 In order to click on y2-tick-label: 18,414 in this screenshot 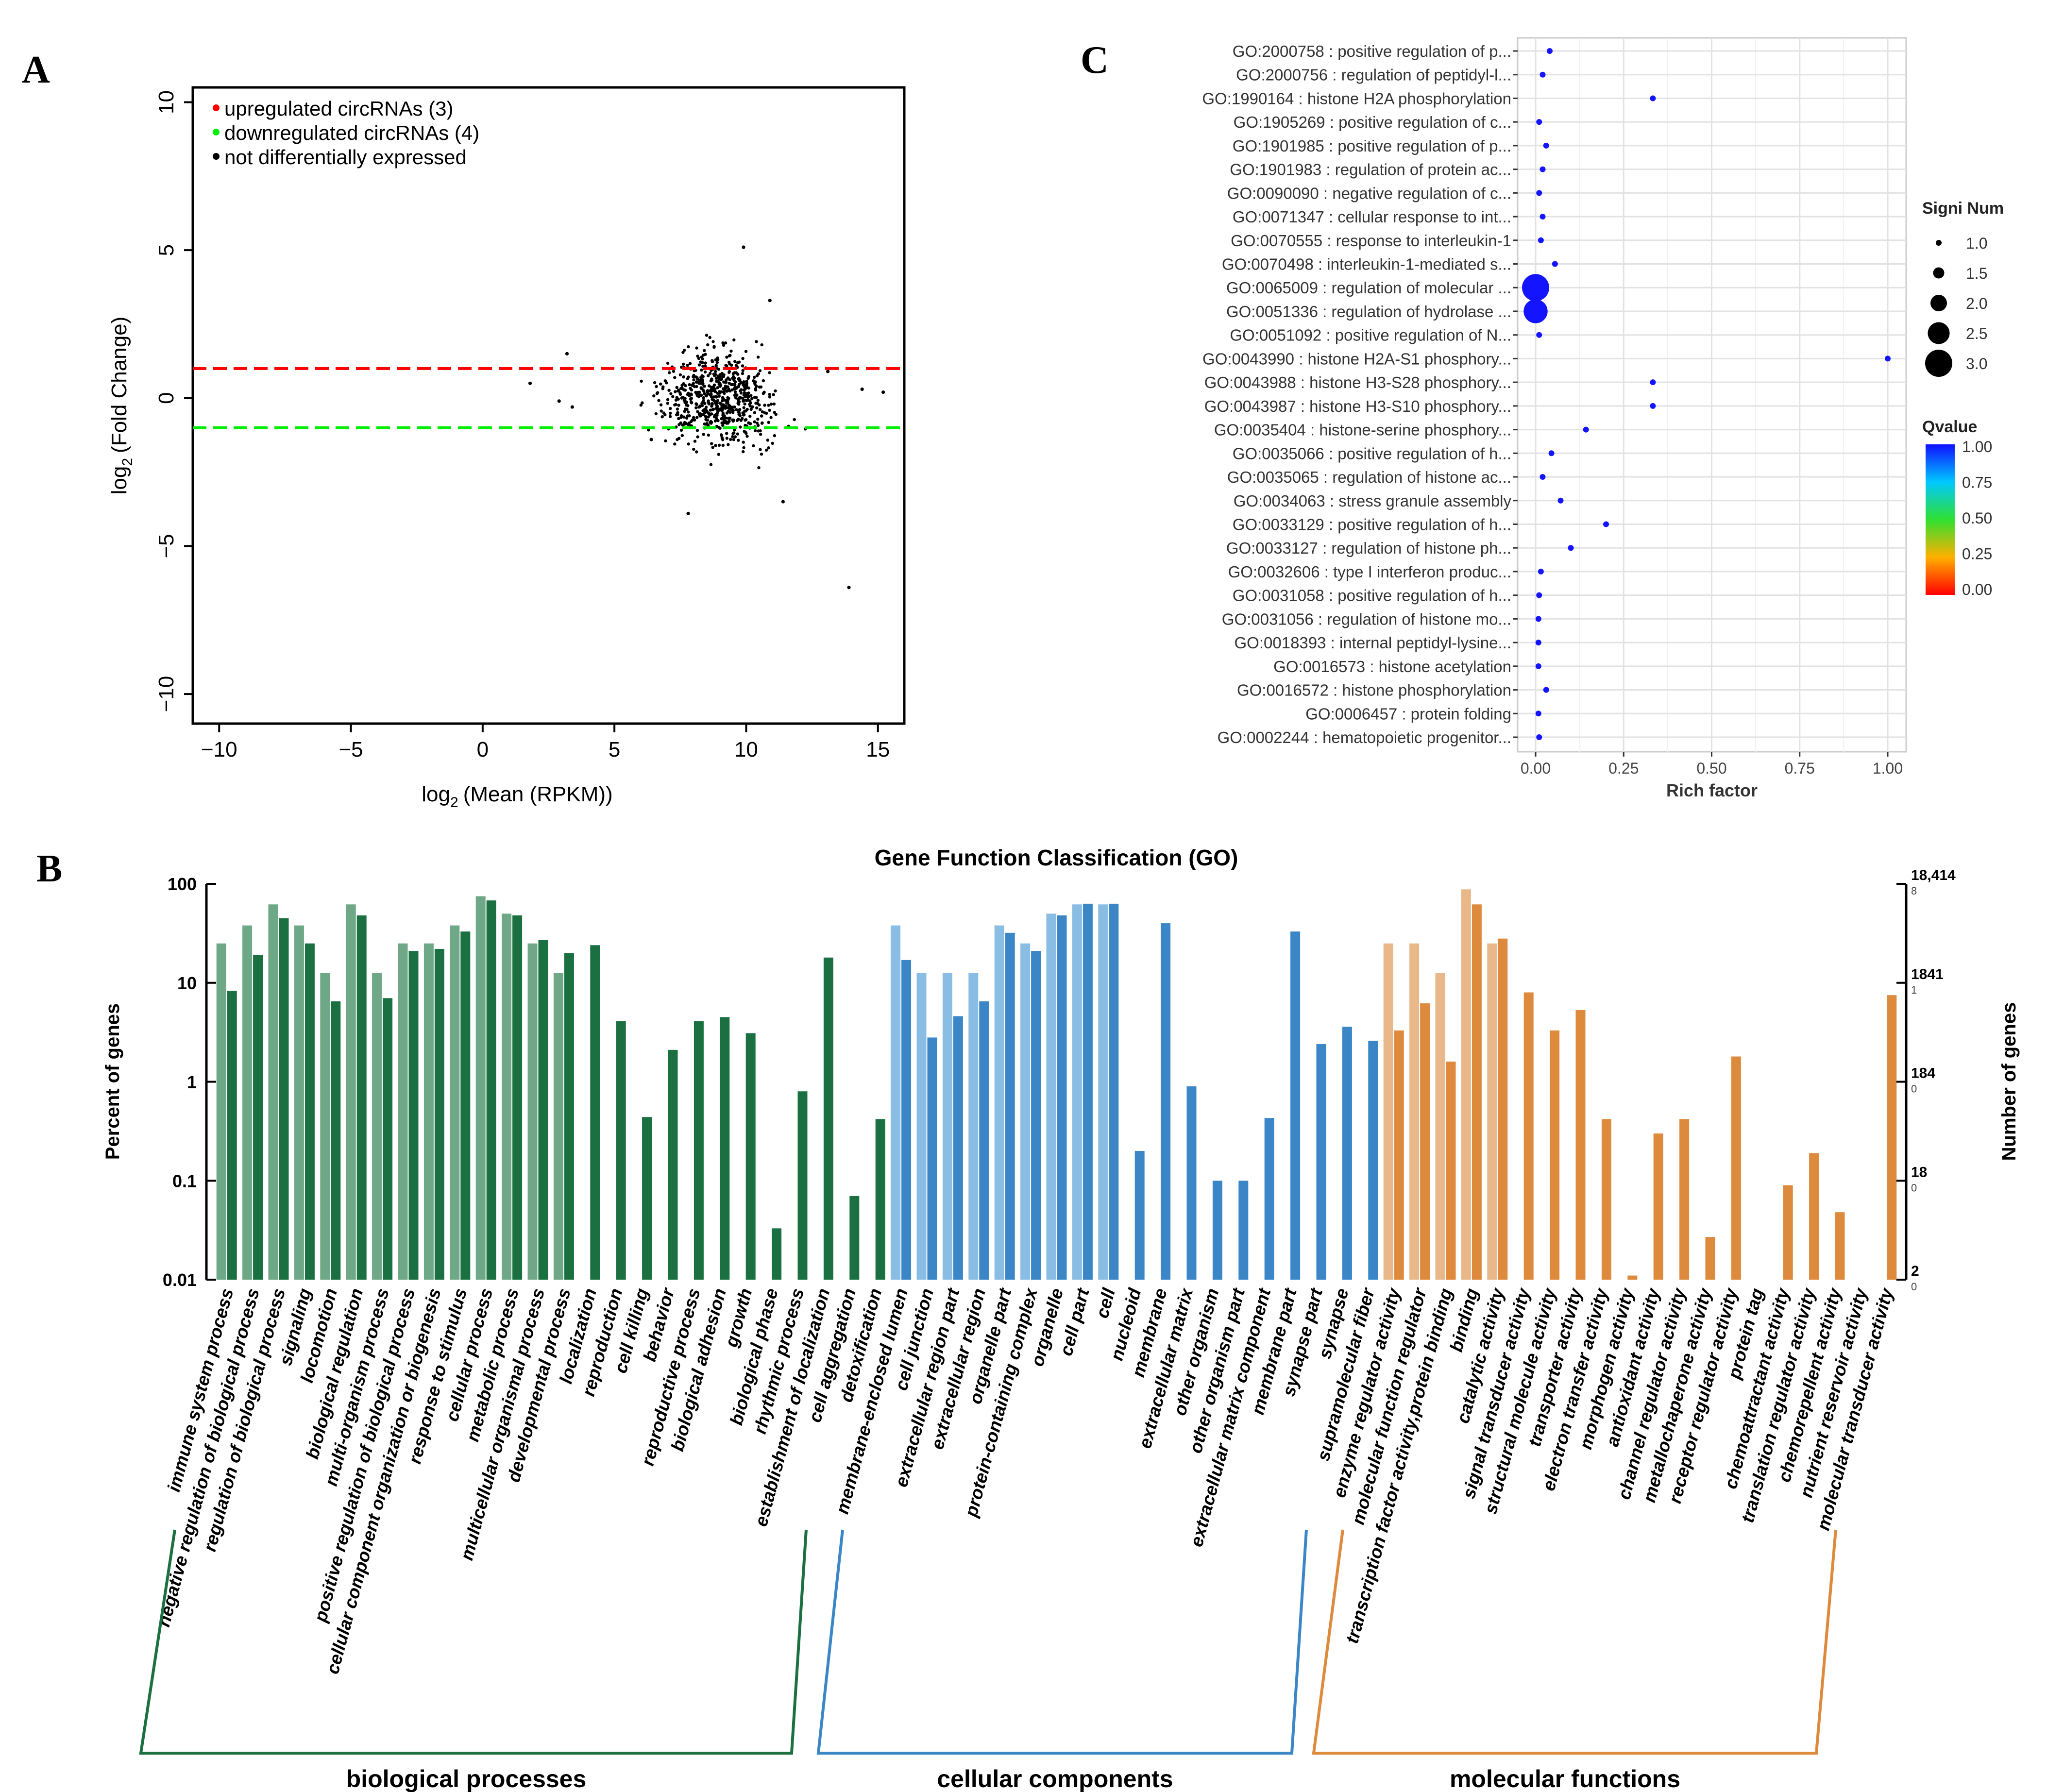, I will do `click(1934, 875)`.